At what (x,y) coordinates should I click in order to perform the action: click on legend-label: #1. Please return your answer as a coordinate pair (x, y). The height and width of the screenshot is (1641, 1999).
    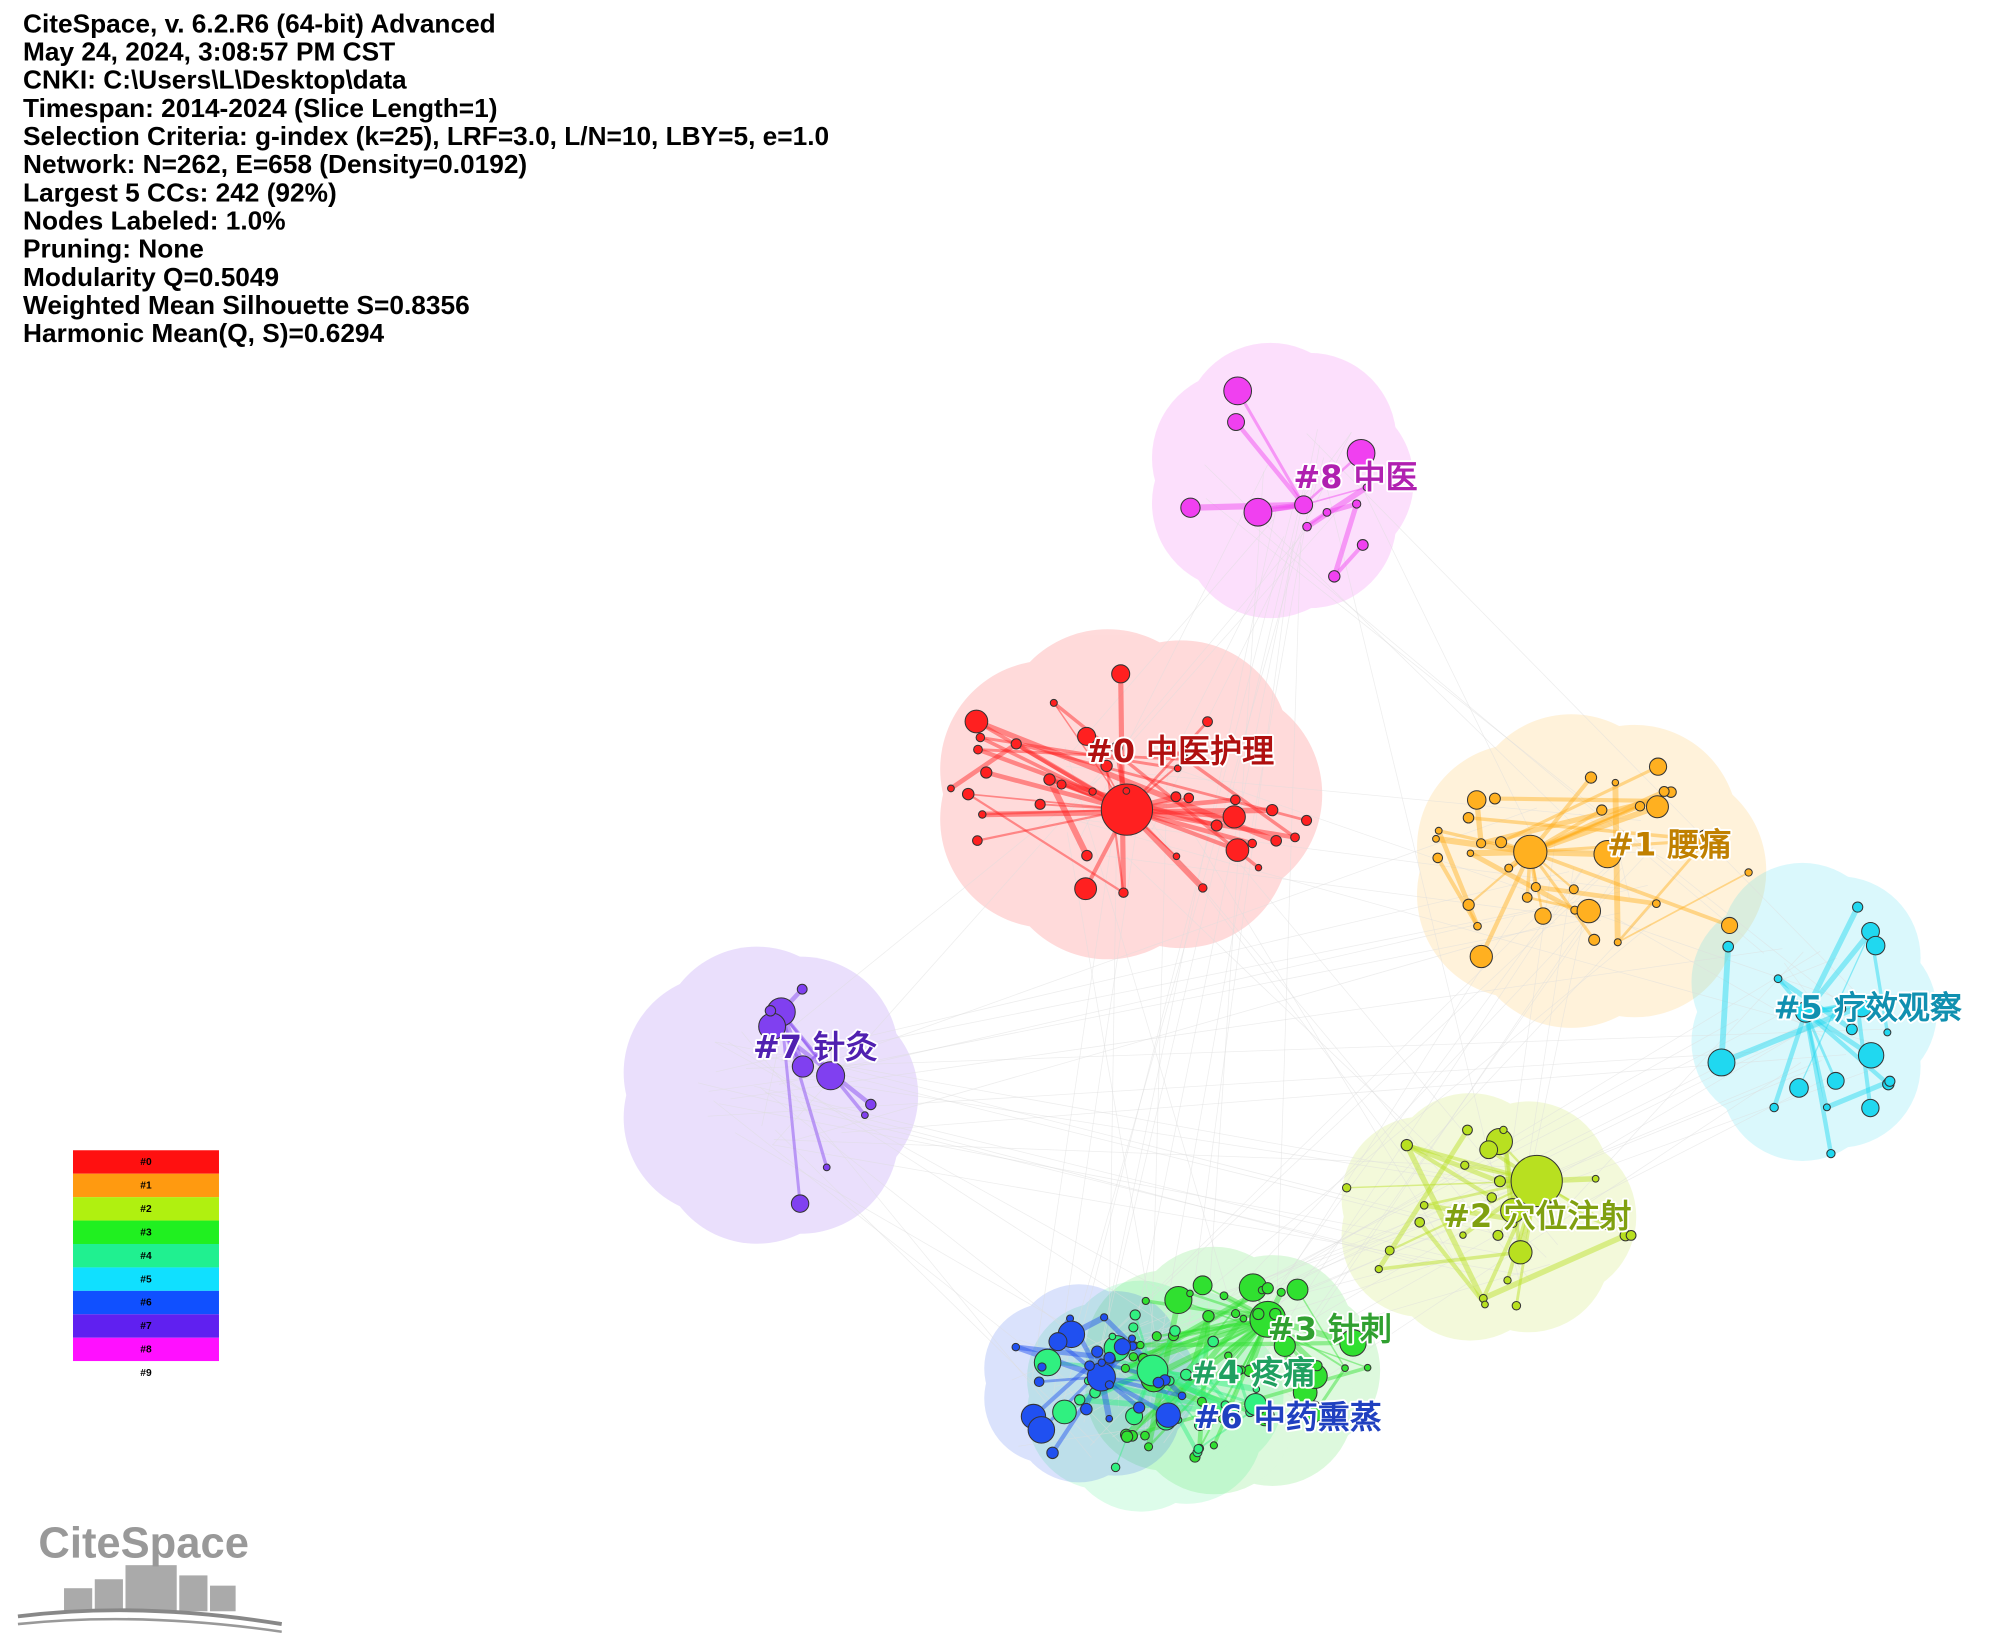
    Looking at the image, I should click on (146, 1186).